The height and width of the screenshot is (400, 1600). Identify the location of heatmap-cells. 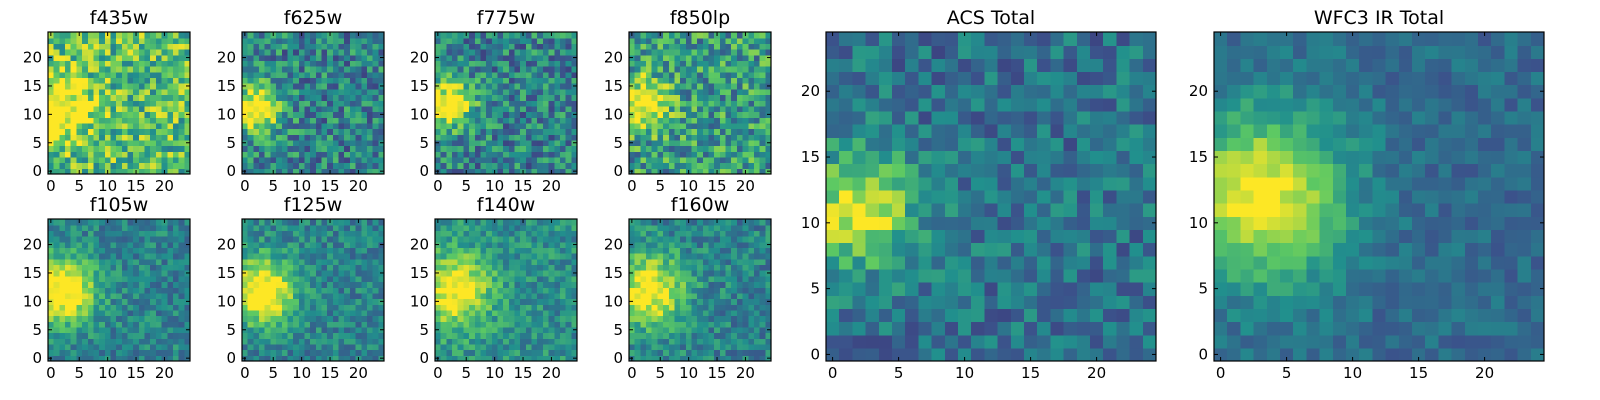
(506, 290).